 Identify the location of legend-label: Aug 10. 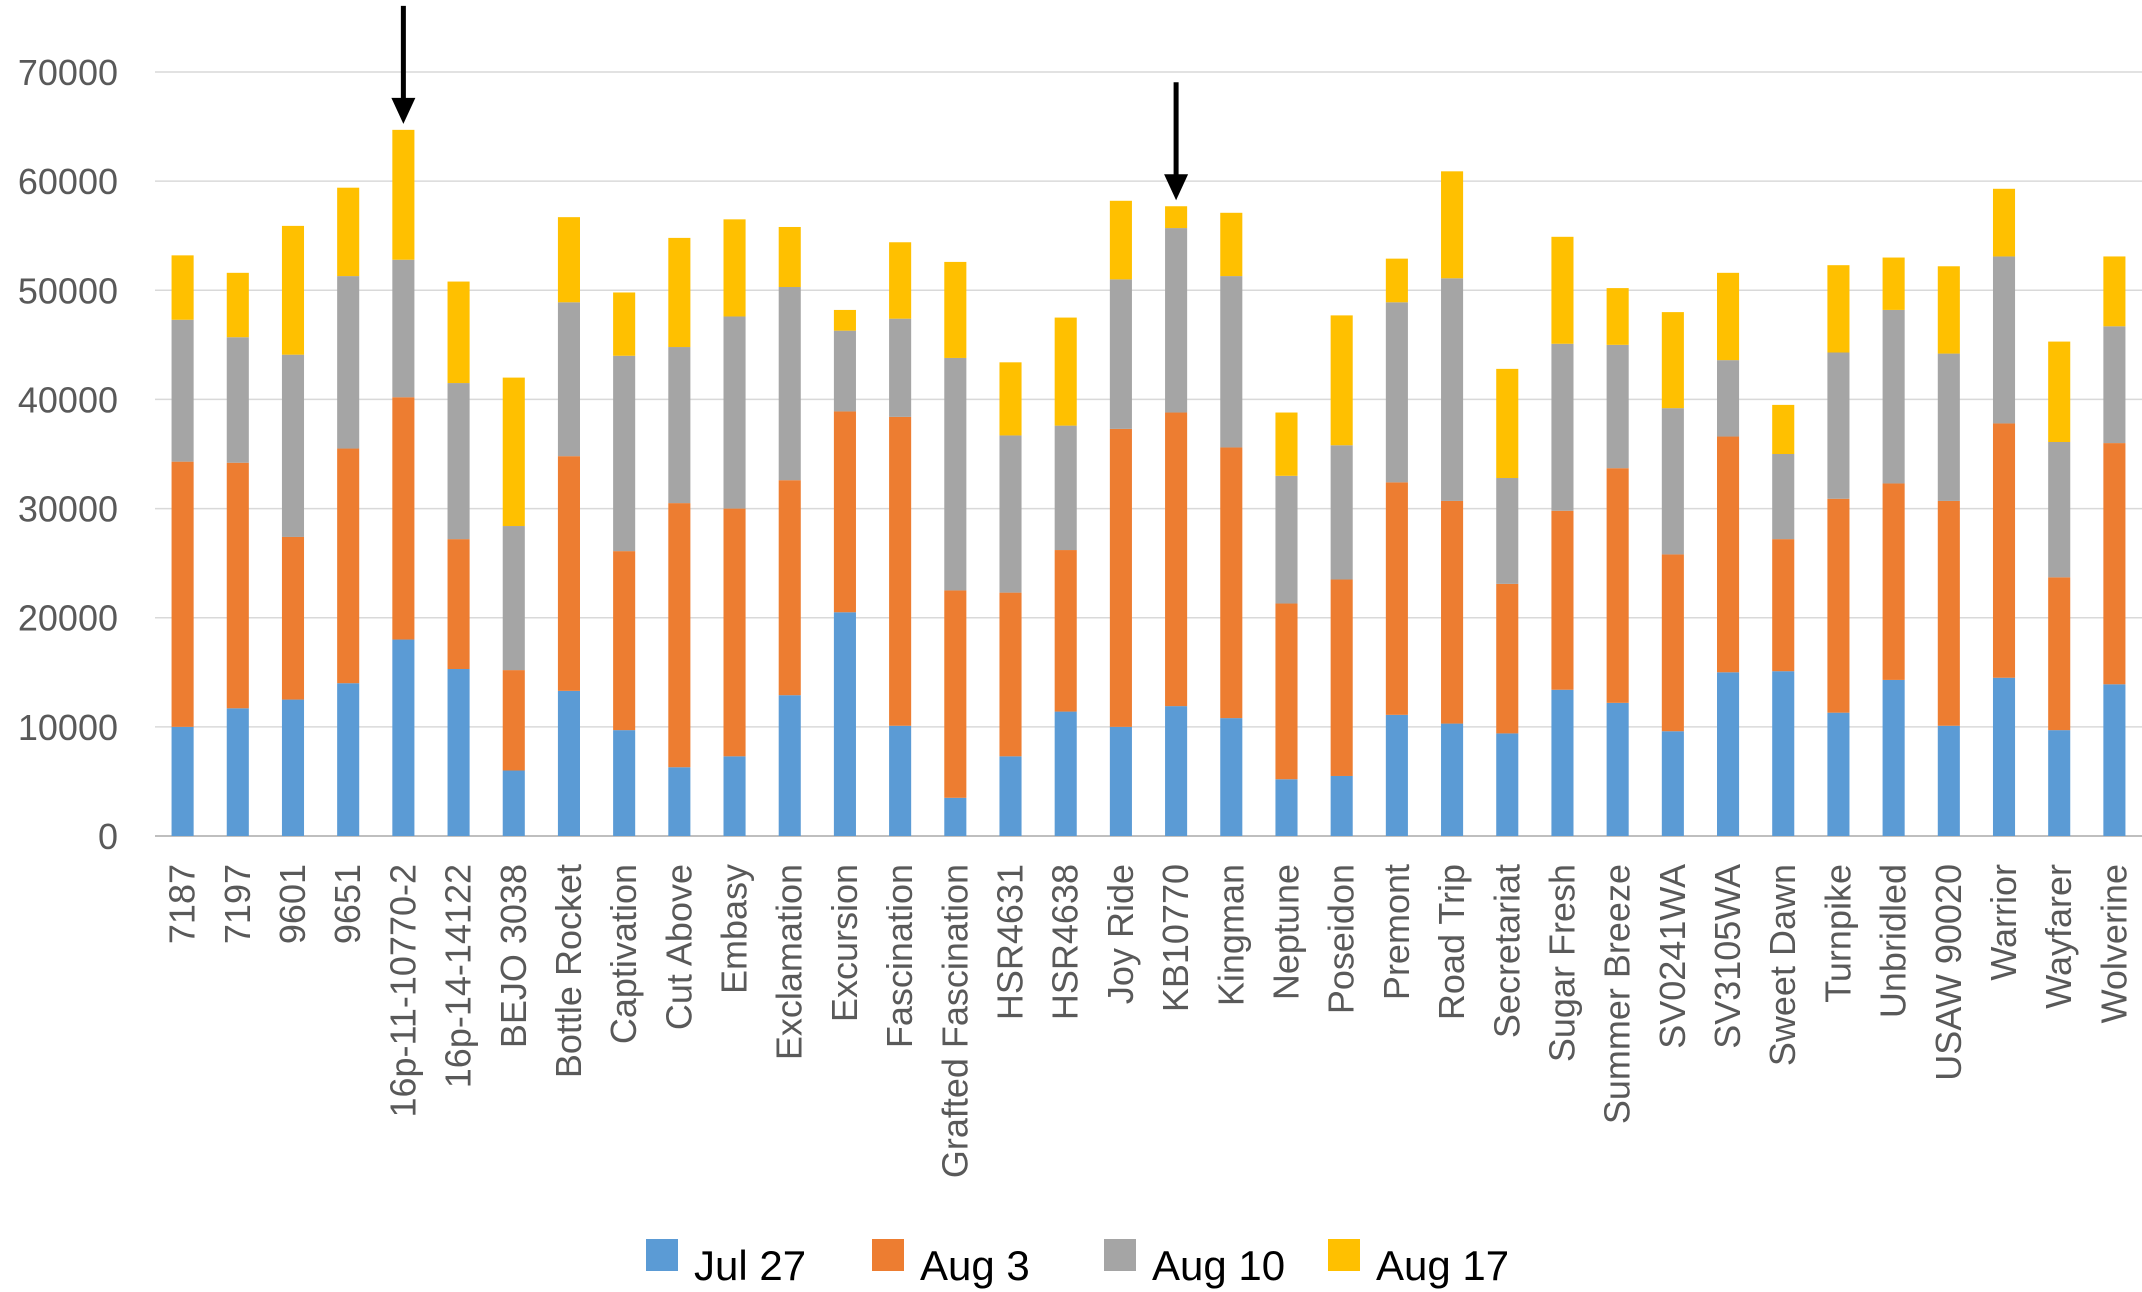
(1218, 1265).